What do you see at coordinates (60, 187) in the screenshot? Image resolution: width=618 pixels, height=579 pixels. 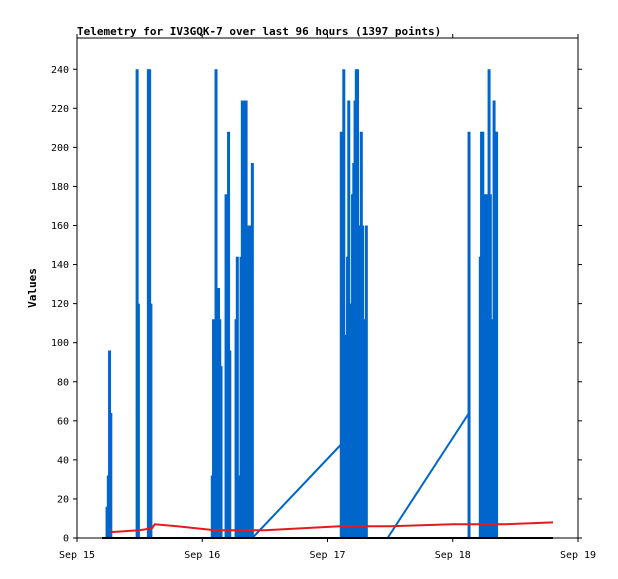 I see `y-tick-label-9: 180` at bounding box center [60, 187].